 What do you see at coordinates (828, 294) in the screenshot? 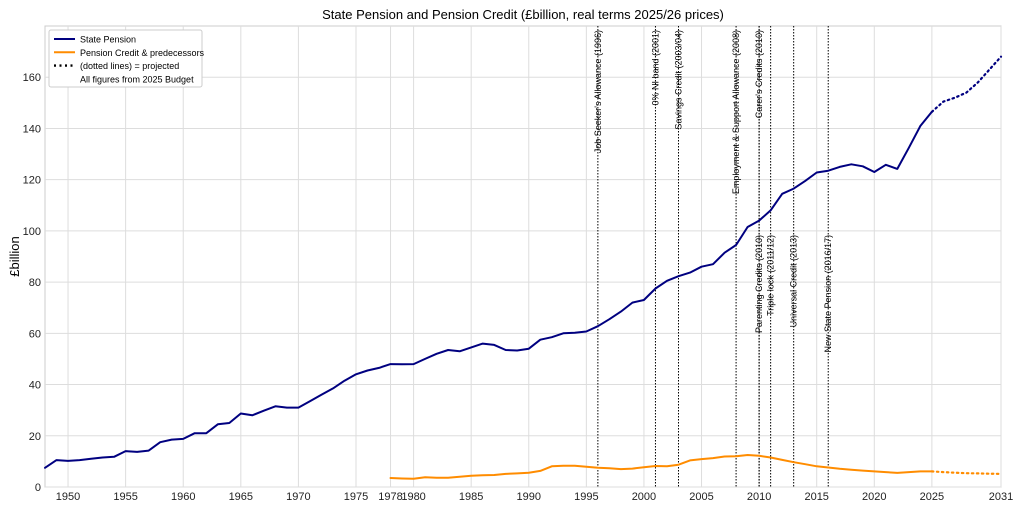
I see `event-label: New State Pension (2016/17)` at bounding box center [828, 294].